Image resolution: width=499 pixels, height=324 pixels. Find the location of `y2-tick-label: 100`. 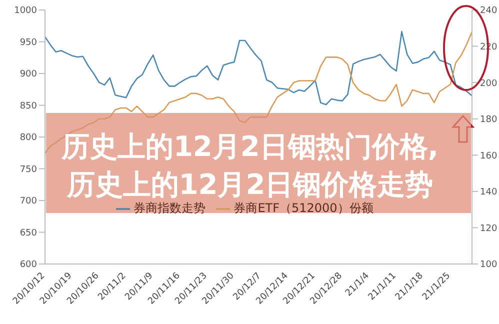

y2-tick-label: 100 is located at coordinates (489, 265).